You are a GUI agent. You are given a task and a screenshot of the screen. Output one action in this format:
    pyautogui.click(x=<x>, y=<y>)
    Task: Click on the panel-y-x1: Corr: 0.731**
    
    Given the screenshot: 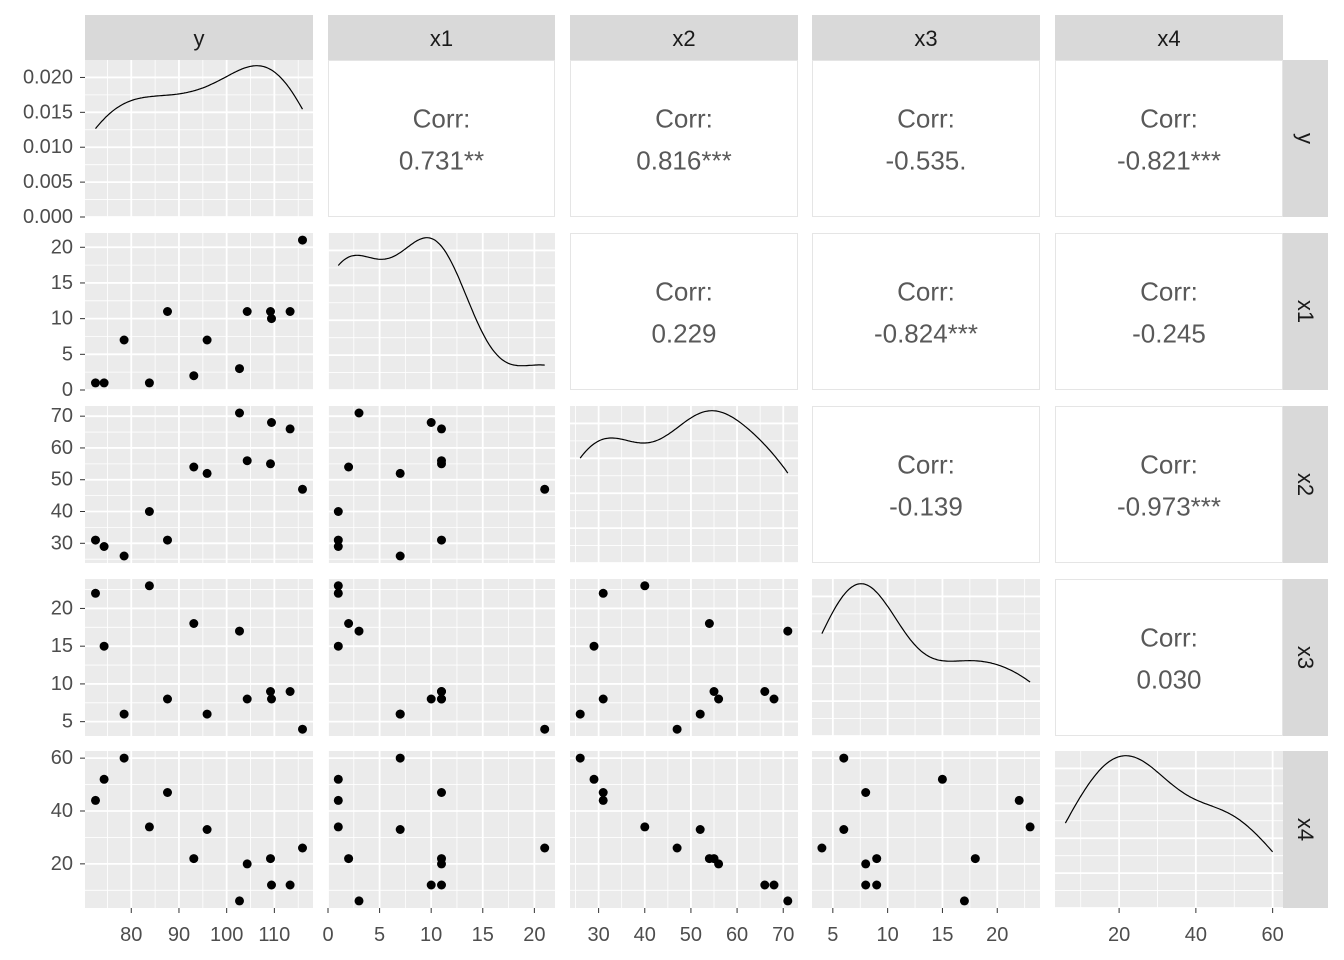 What is the action you would take?
    pyautogui.click(x=441, y=138)
    